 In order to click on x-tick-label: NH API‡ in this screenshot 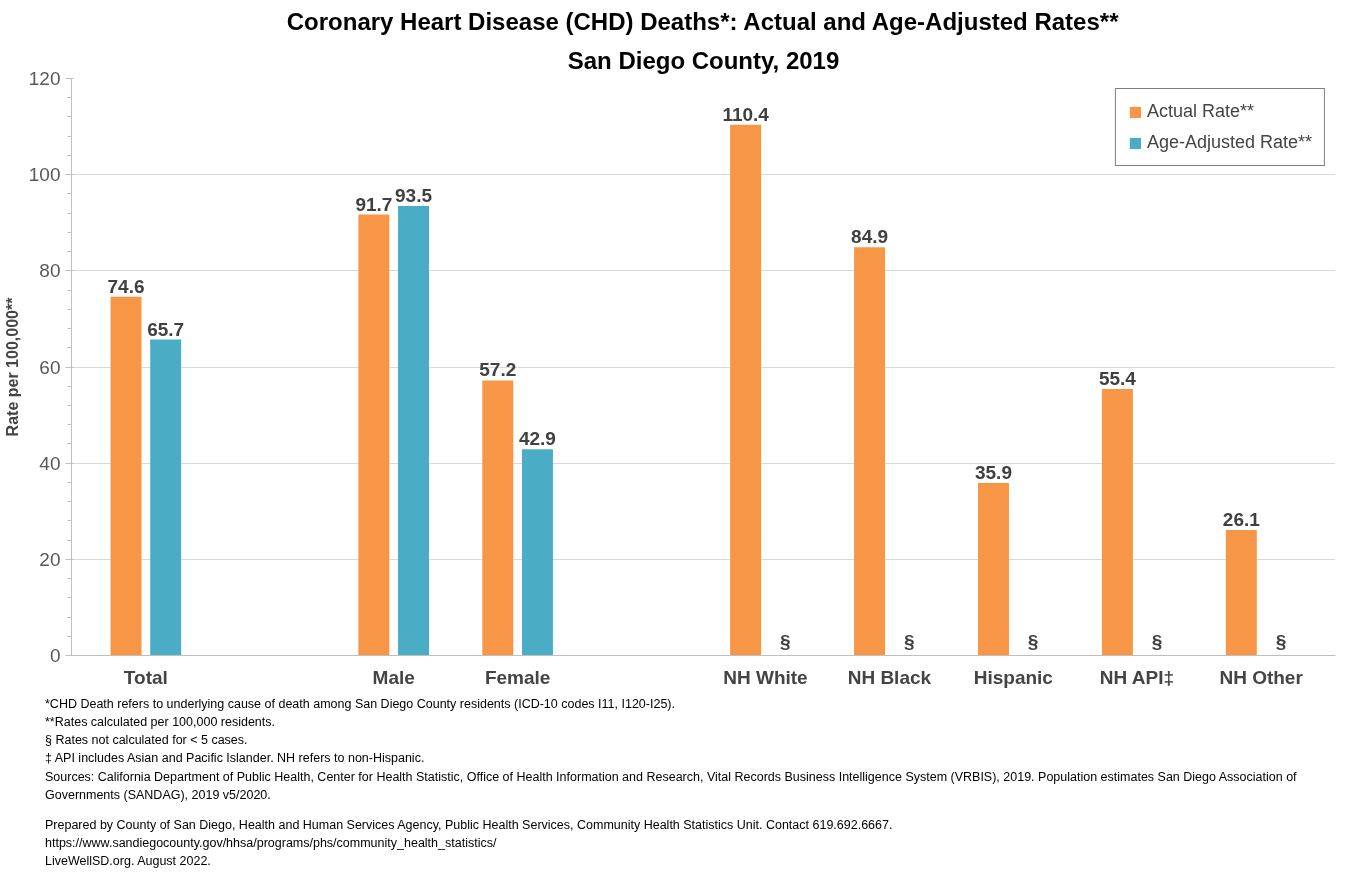, I will do `click(1137, 677)`.